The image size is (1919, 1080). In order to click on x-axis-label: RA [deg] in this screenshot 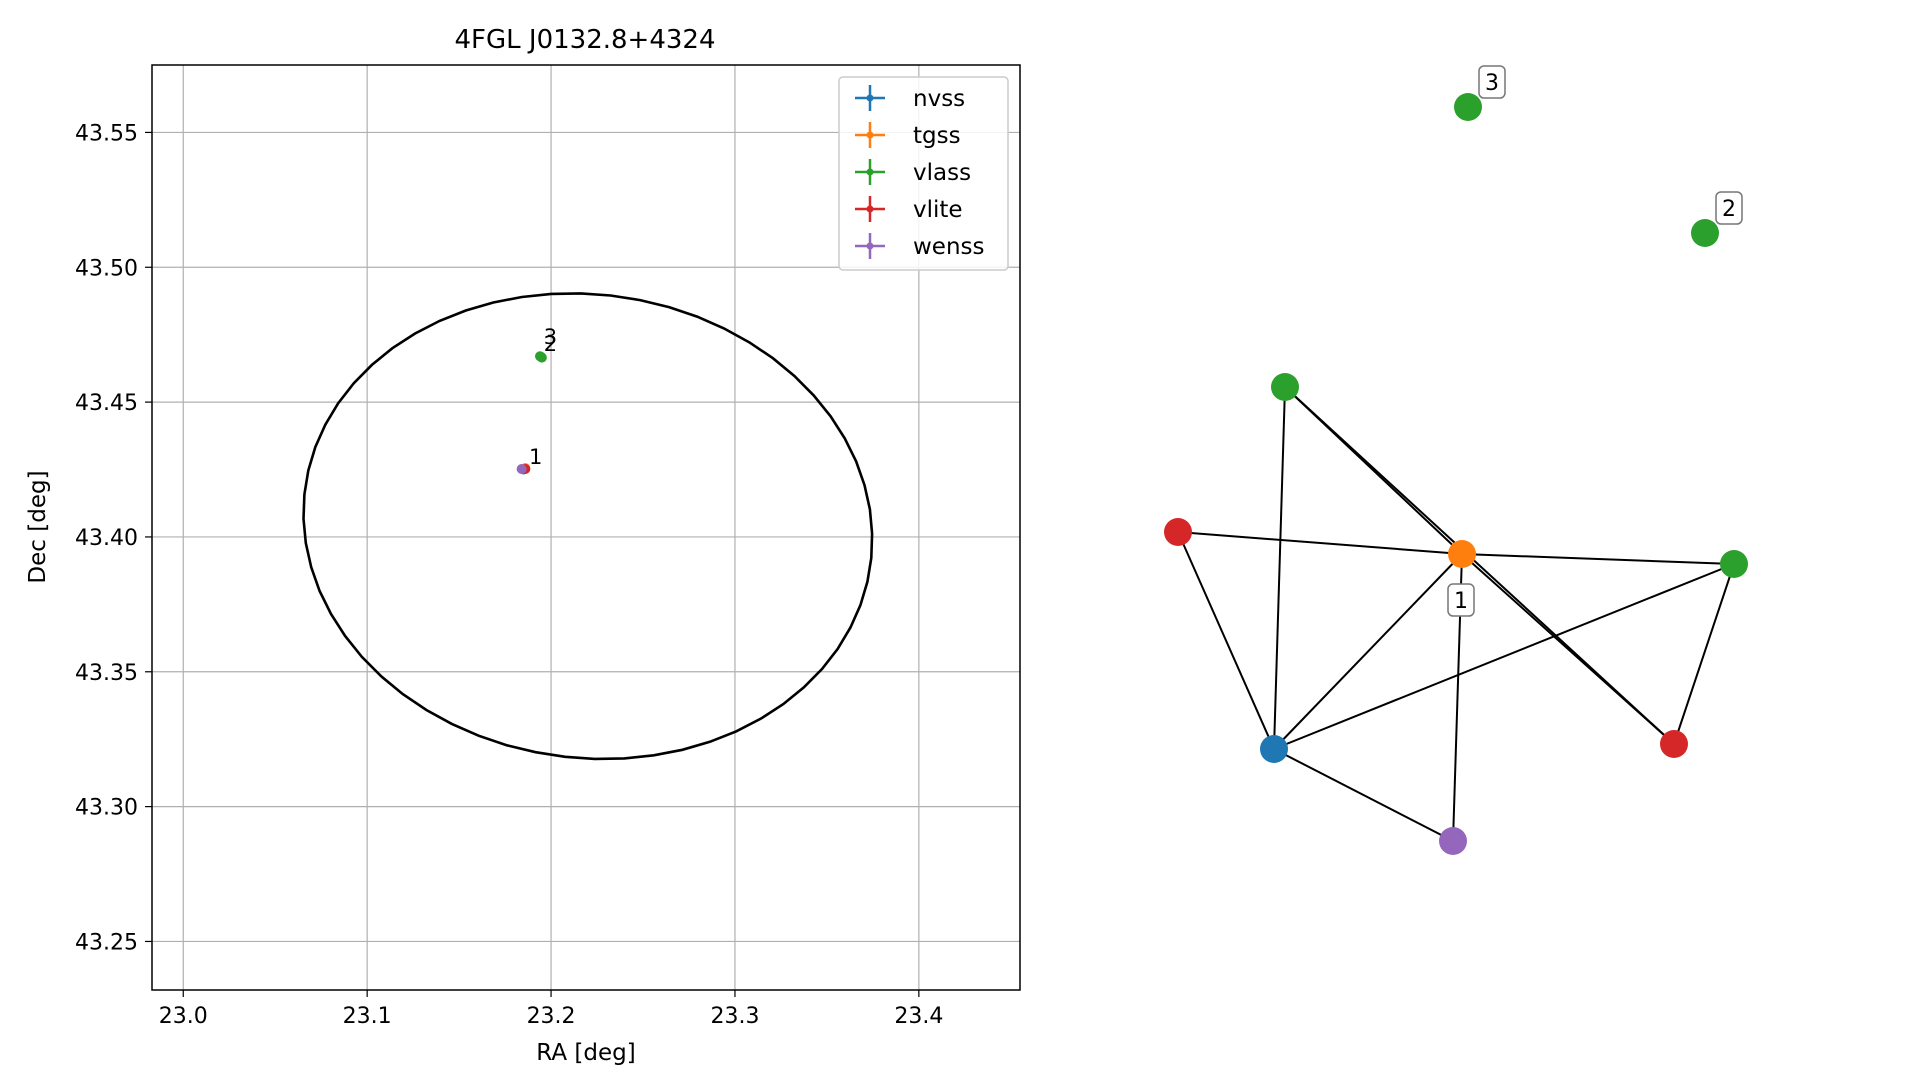, I will do `click(585, 1053)`.